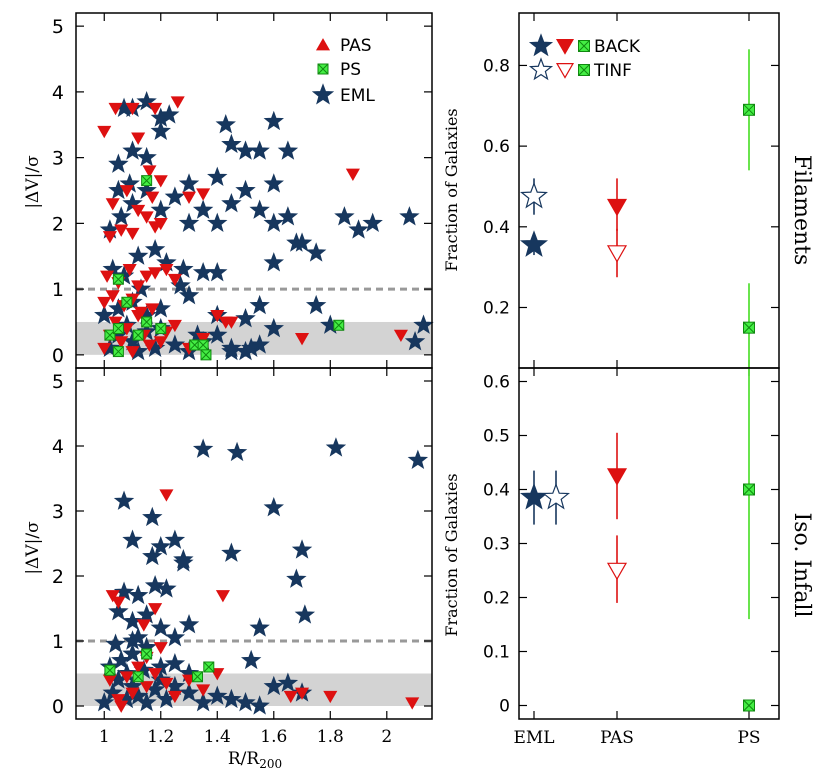 This screenshot has height=773, width=817. What do you see at coordinates (58, 93) in the screenshot?
I see `top-left-ytick-label: 4` at bounding box center [58, 93].